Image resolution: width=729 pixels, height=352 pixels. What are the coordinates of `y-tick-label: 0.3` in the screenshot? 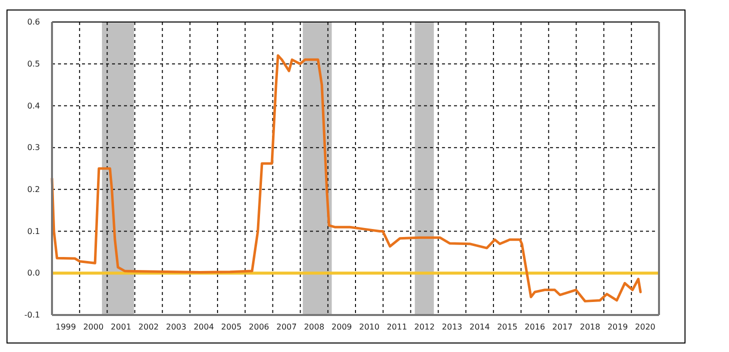 It's located at (33, 147).